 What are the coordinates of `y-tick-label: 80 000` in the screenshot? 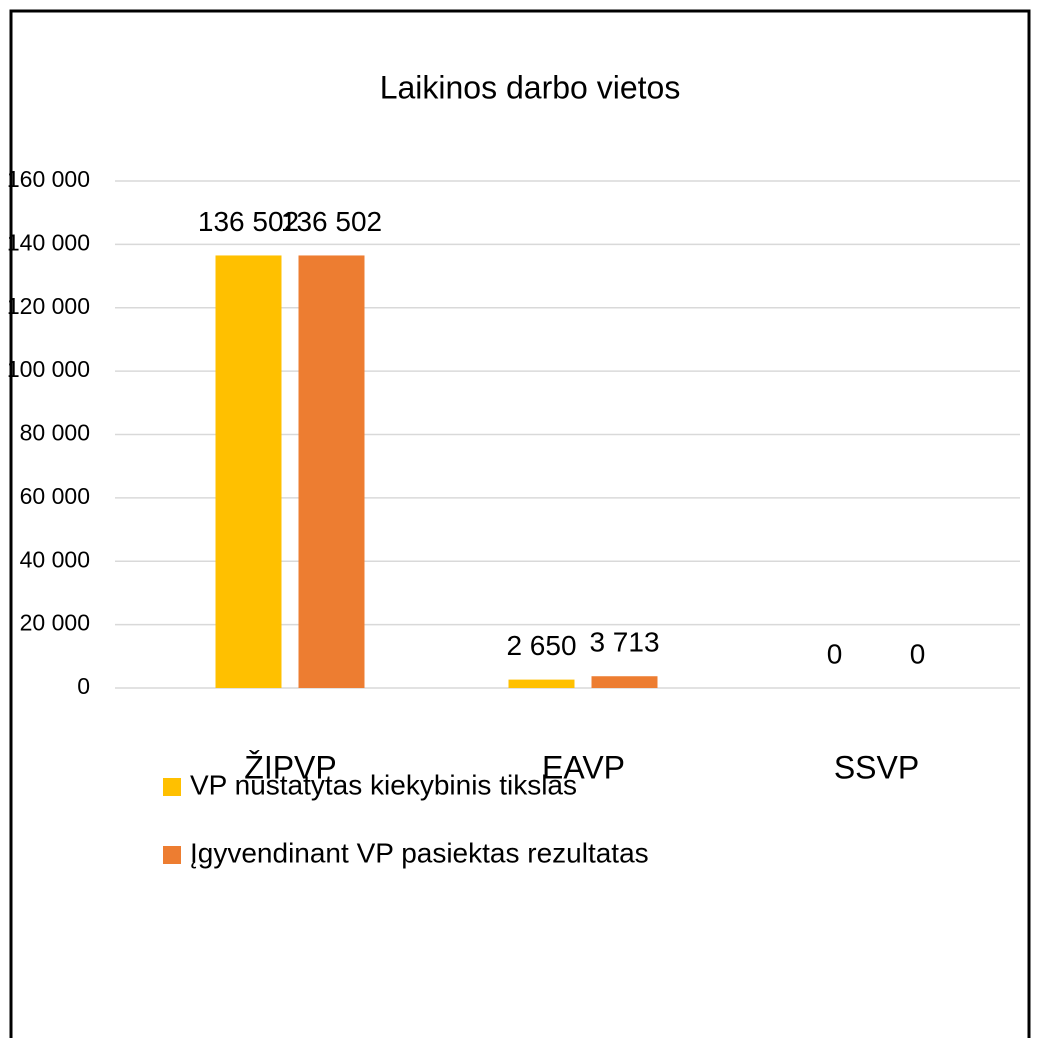 It's located at (55, 433).